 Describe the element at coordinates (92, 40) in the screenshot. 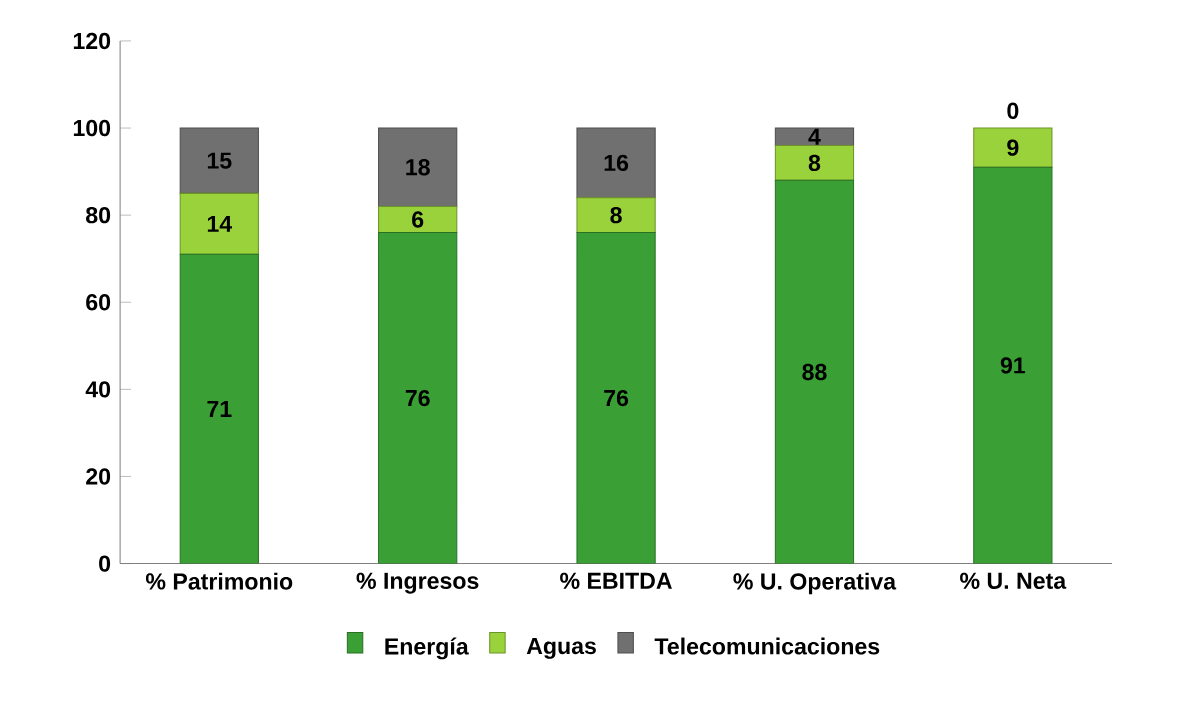

I see `y-tick-label: 120` at that location.